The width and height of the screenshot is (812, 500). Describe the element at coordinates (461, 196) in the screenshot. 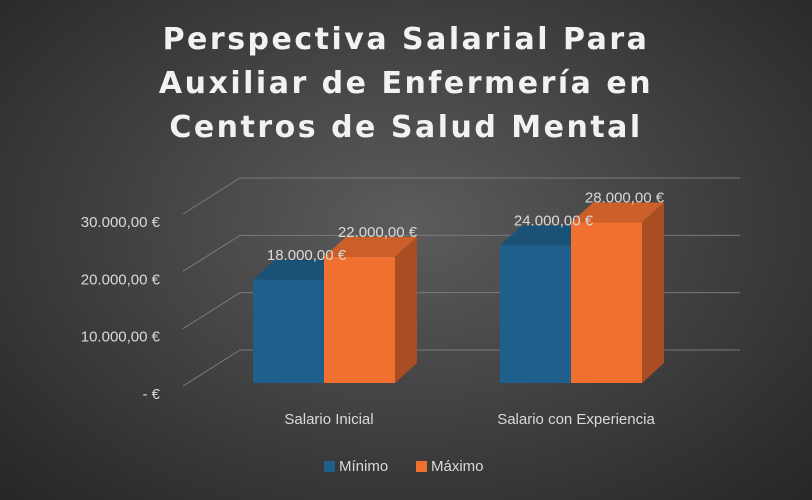

I see `grid-line` at that location.